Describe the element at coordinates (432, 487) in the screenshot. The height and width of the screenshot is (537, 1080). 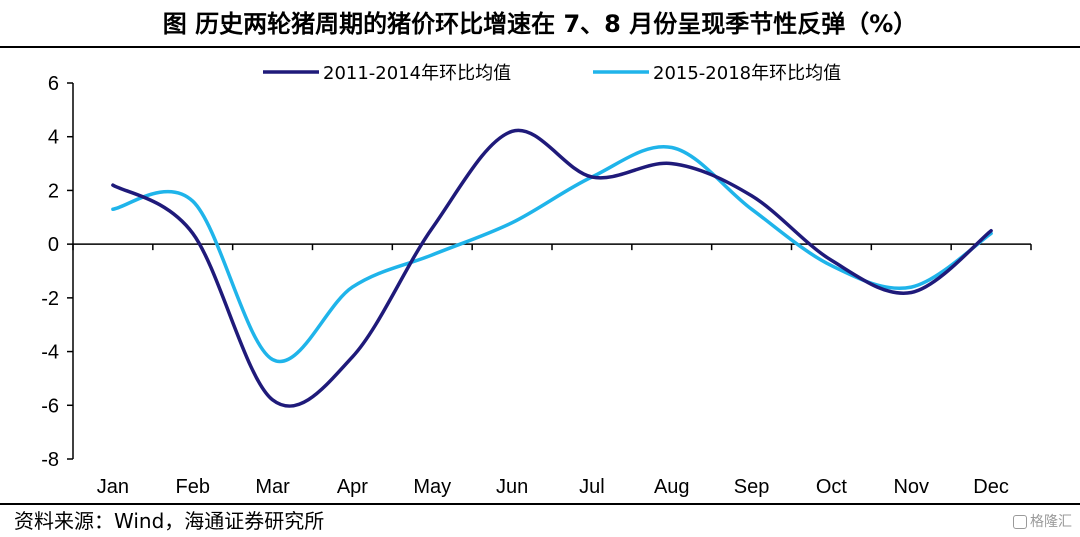
I see `x-tick-label: May` at that location.